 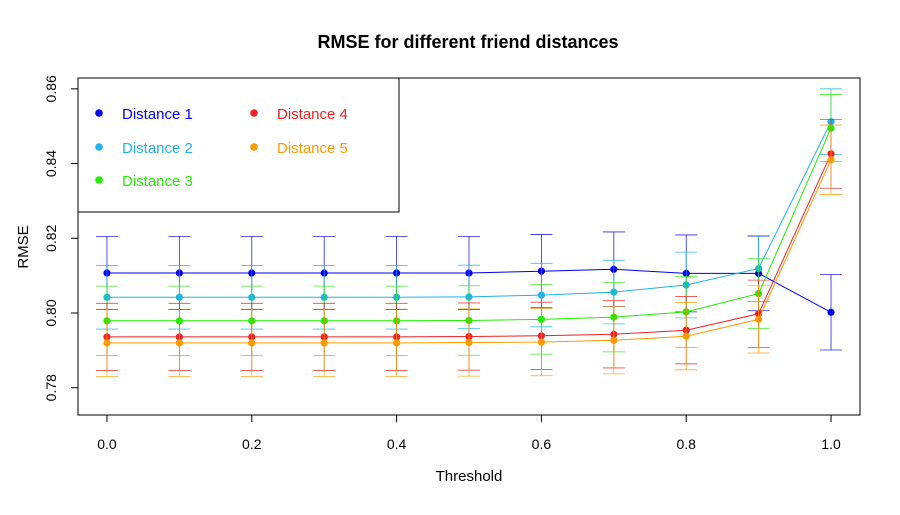 What do you see at coordinates (23, 246) in the screenshot?
I see `y-axis-label: RMSE` at bounding box center [23, 246].